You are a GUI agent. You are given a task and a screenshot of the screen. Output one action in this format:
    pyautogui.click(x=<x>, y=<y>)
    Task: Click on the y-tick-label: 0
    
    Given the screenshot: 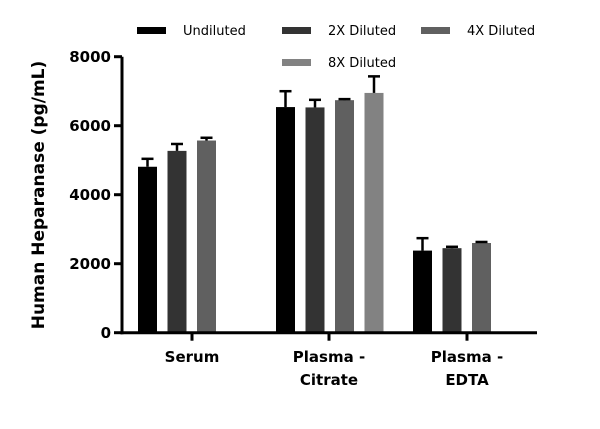 What is the action you would take?
    pyautogui.click(x=106, y=333)
    